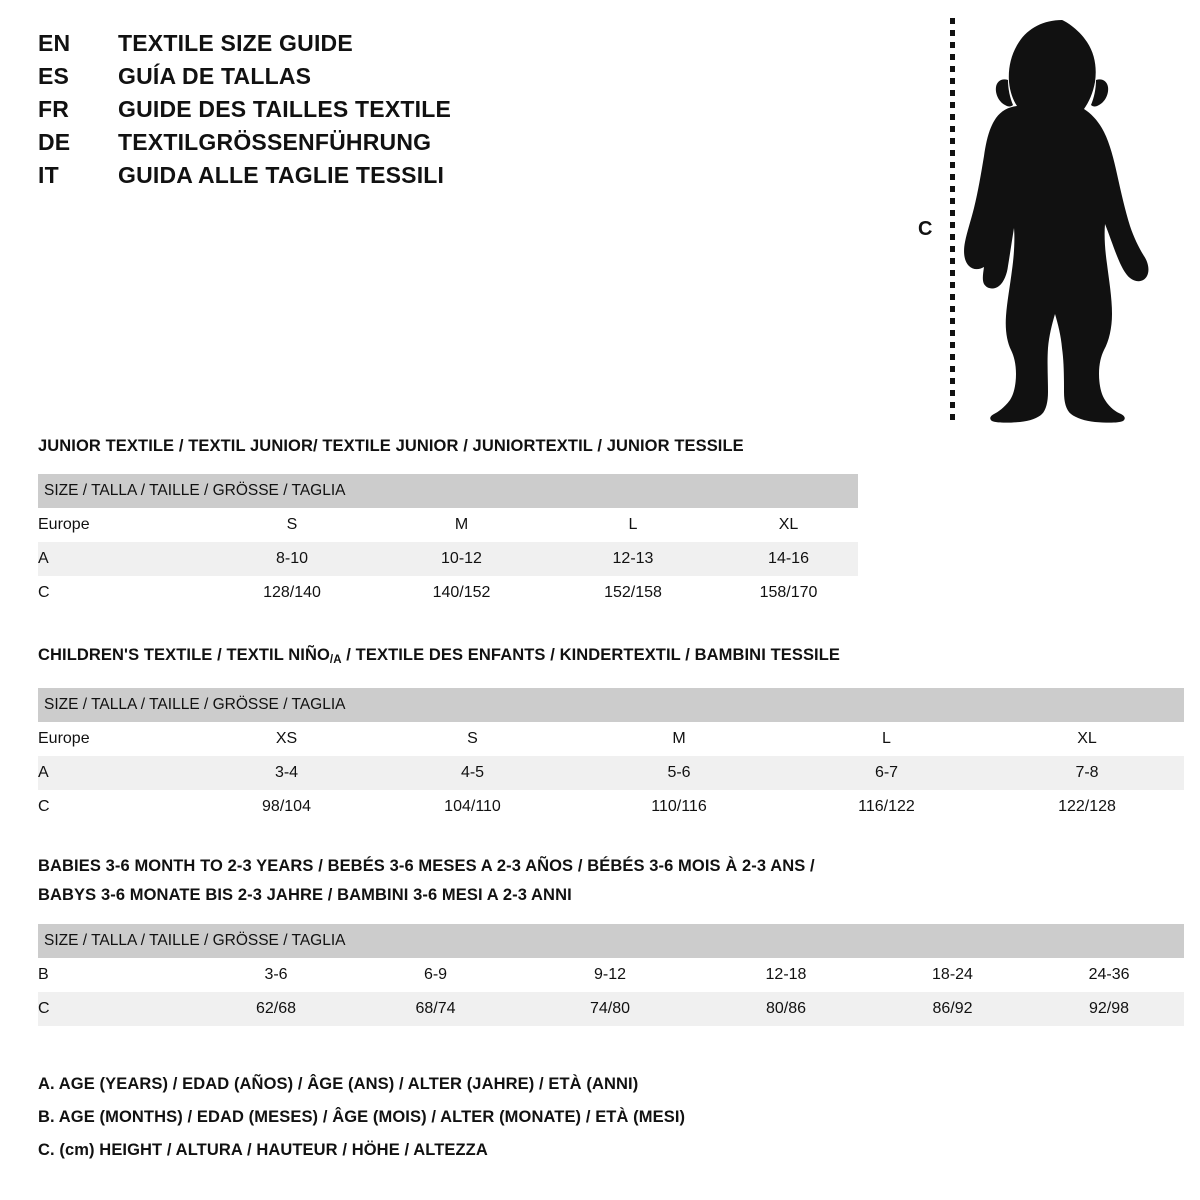 This screenshot has width=1200, height=1200. What do you see at coordinates (123, 525) in the screenshot?
I see `junior-row-label-europe: Europe` at bounding box center [123, 525].